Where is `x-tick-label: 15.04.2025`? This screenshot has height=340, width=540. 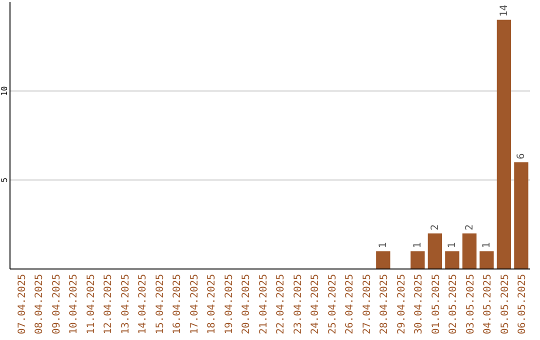 x-tick-label: 15.04.2025 is located at coordinates (160, 304).